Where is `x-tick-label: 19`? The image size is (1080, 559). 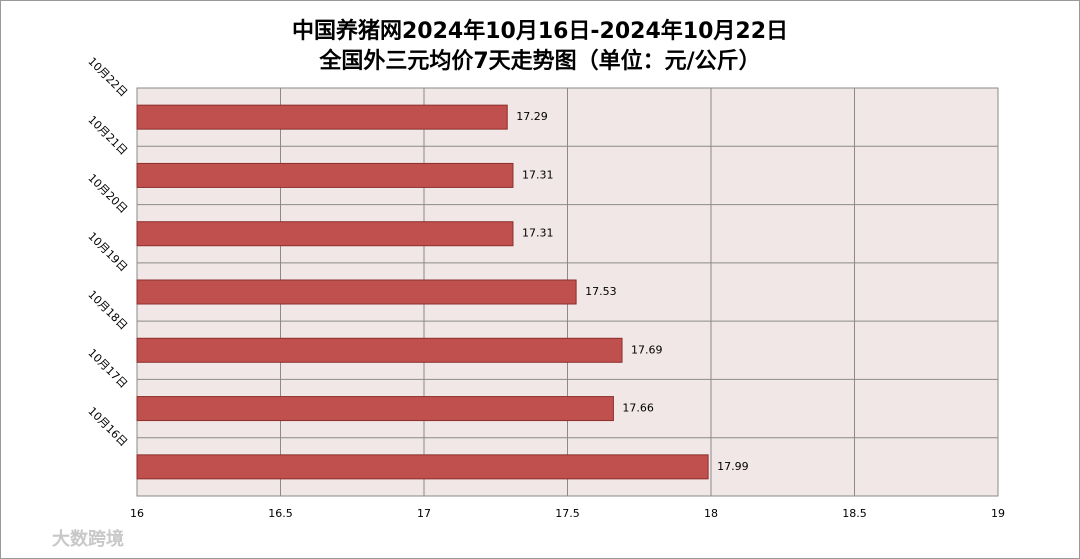 x-tick-label: 19 is located at coordinates (998, 513).